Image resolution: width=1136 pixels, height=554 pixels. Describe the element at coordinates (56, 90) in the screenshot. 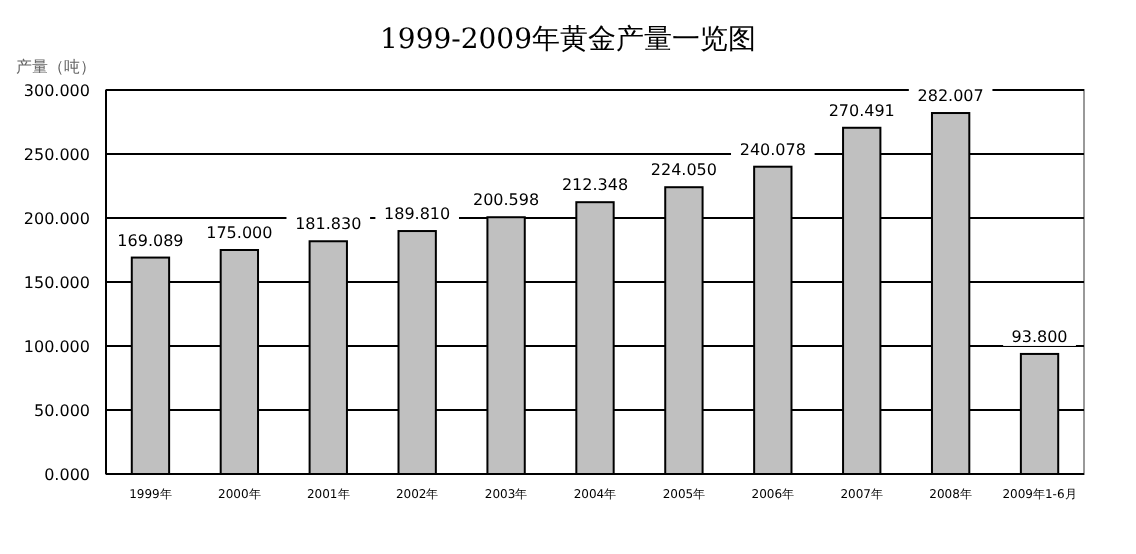

I see `y-tick-label: 300.000` at that location.